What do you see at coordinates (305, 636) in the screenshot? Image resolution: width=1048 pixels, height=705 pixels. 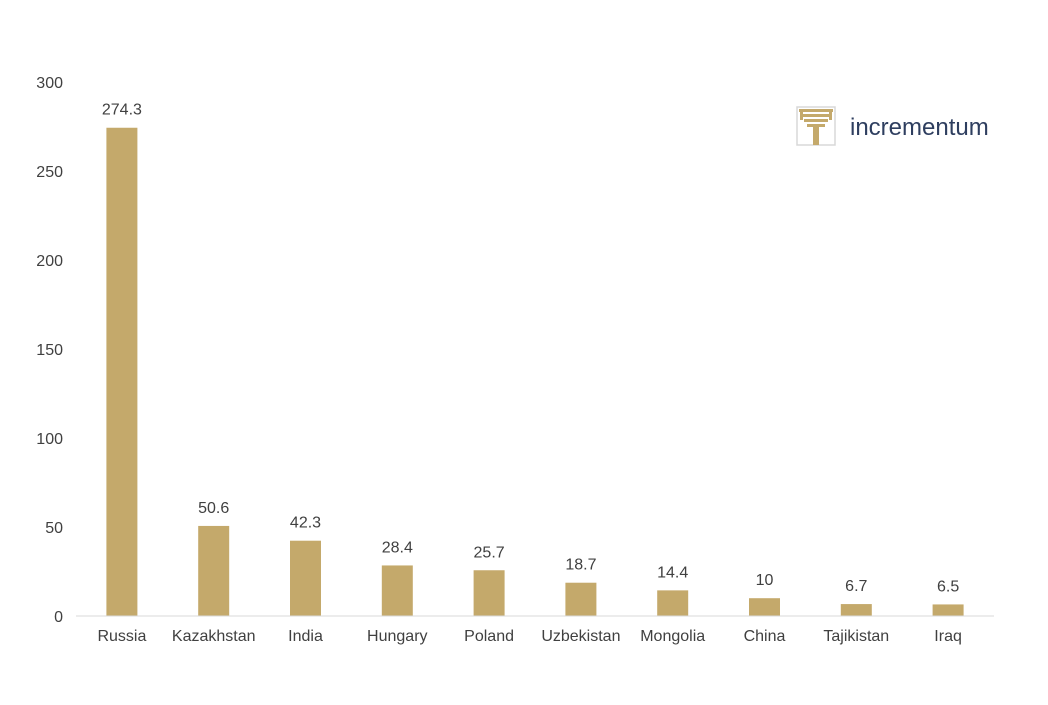 I see `x-tick-label: India` at bounding box center [305, 636].